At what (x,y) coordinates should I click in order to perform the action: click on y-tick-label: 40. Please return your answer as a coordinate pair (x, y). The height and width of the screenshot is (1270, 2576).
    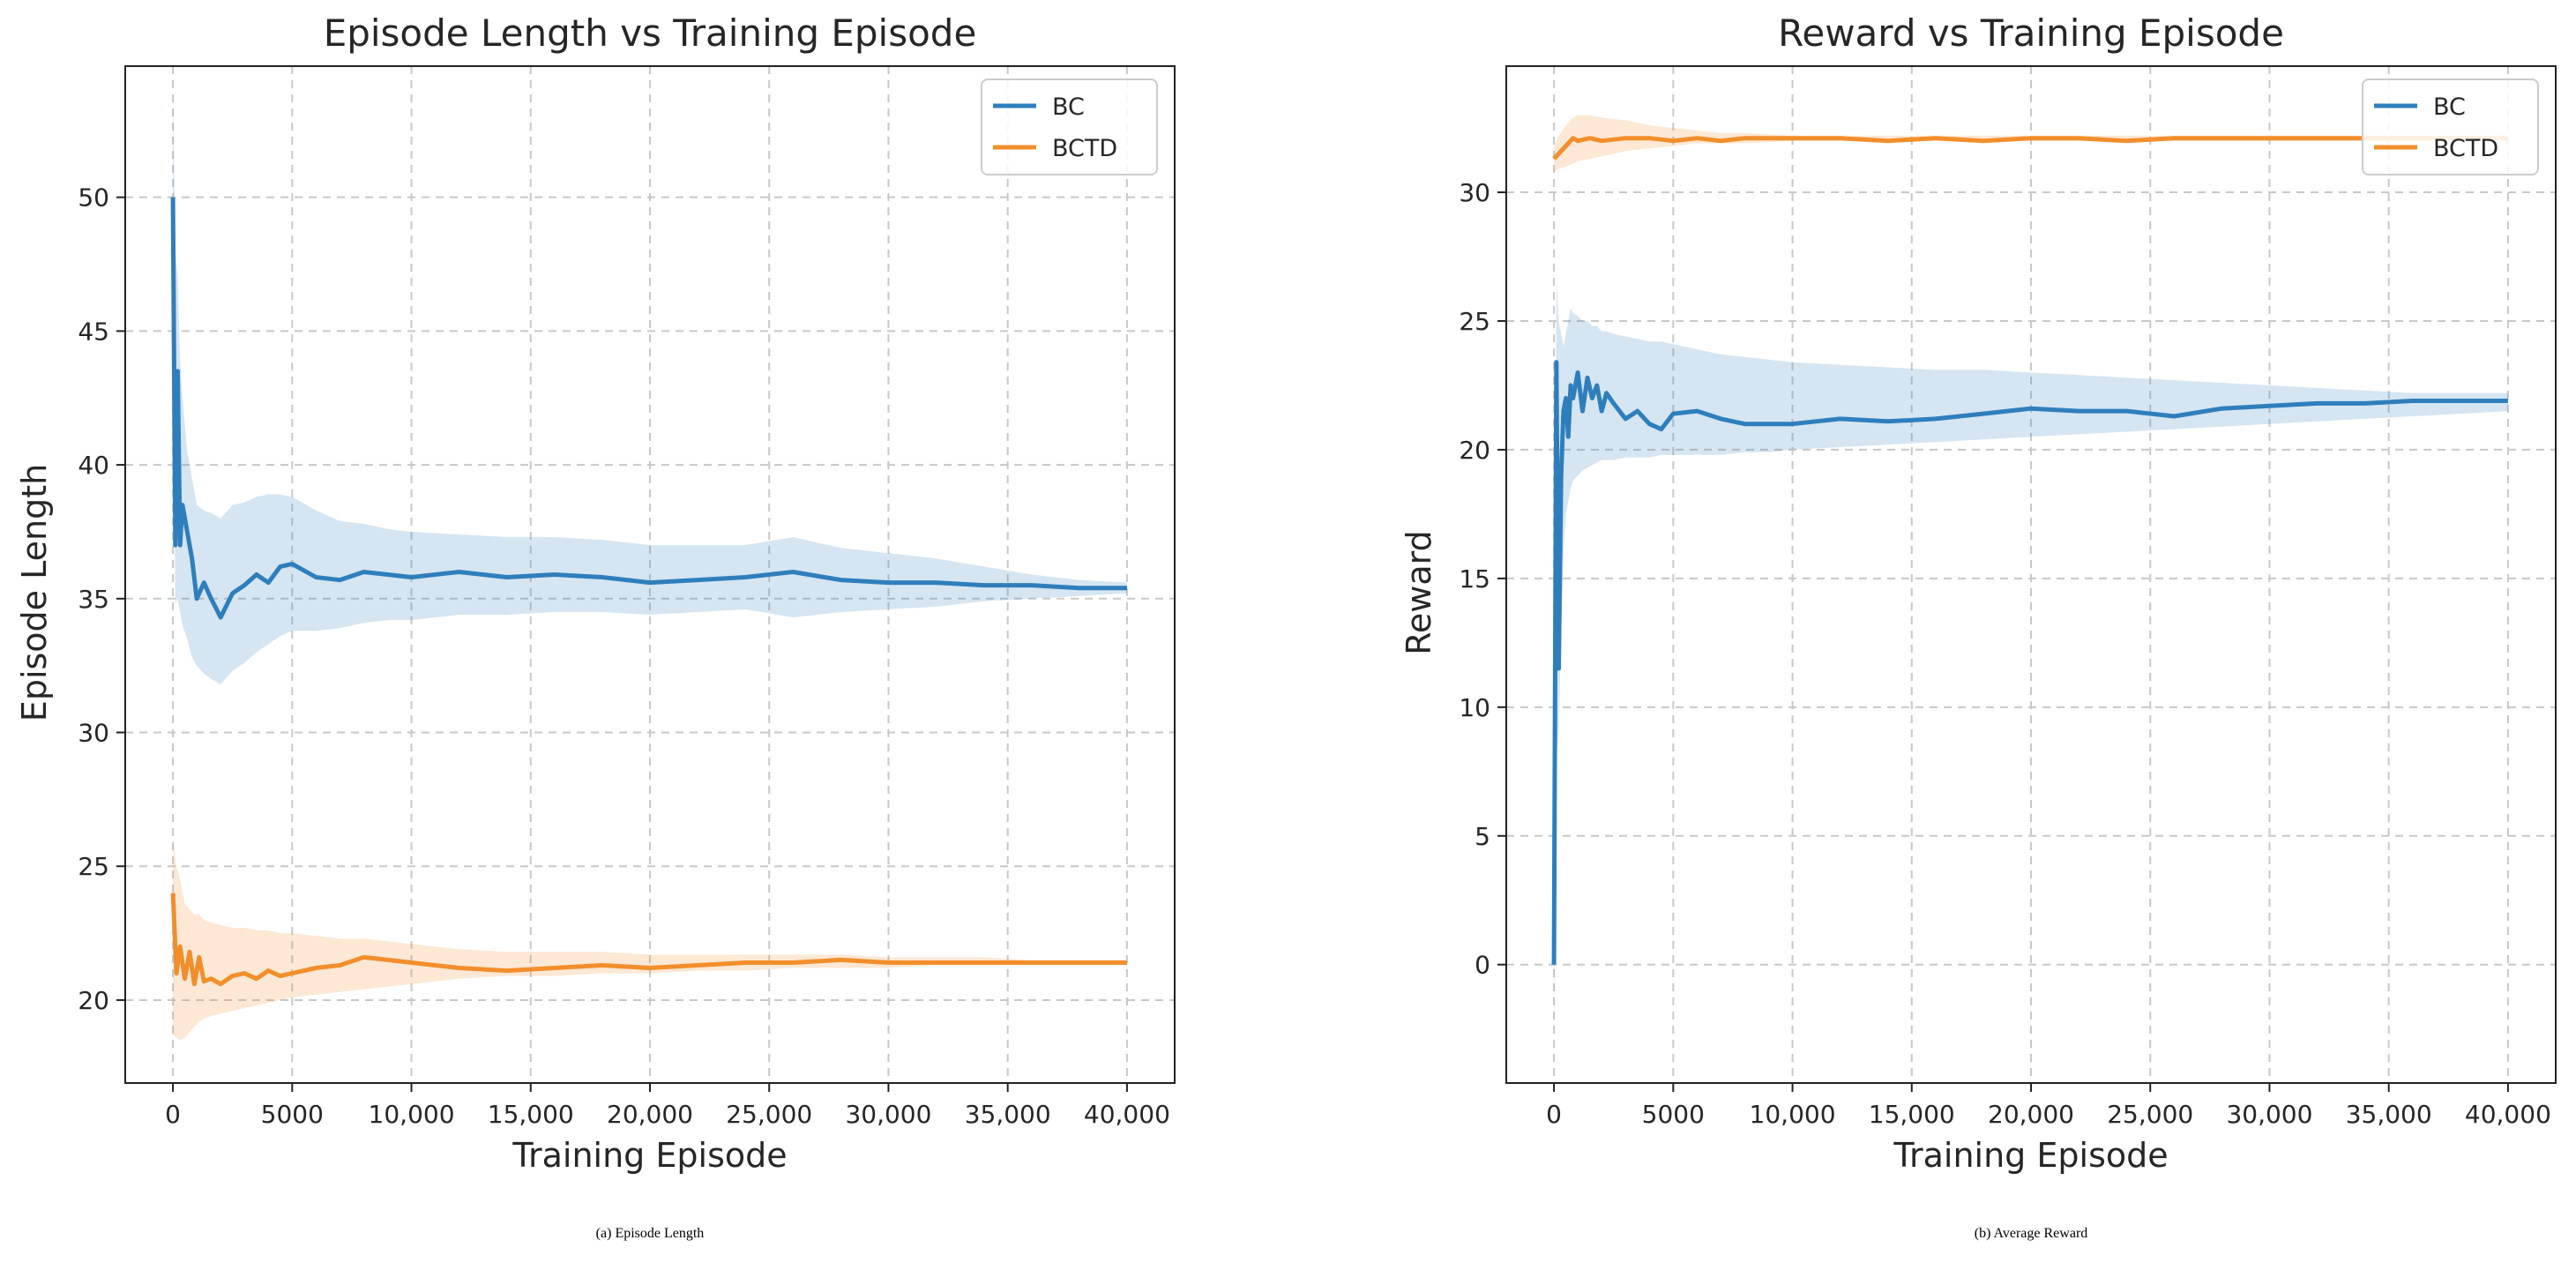
    Looking at the image, I should click on (93, 465).